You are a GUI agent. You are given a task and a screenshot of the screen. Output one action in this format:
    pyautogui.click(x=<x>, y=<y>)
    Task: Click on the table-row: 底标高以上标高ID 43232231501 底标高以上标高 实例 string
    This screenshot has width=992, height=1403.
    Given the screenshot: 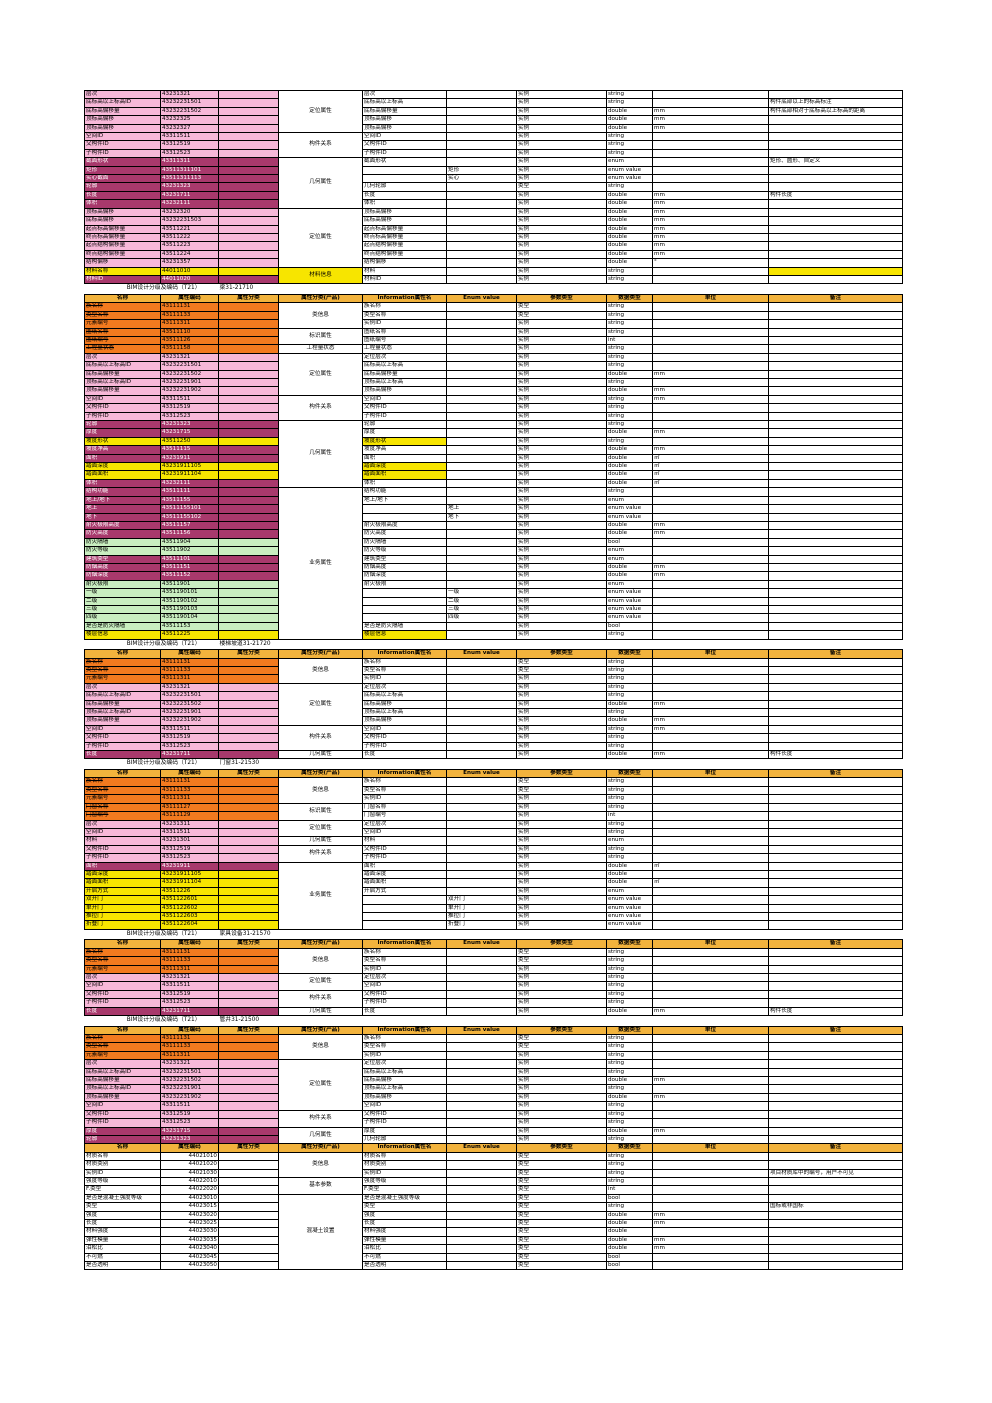 What is the action you would take?
    pyautogui.click(x=493, y=1072)
    